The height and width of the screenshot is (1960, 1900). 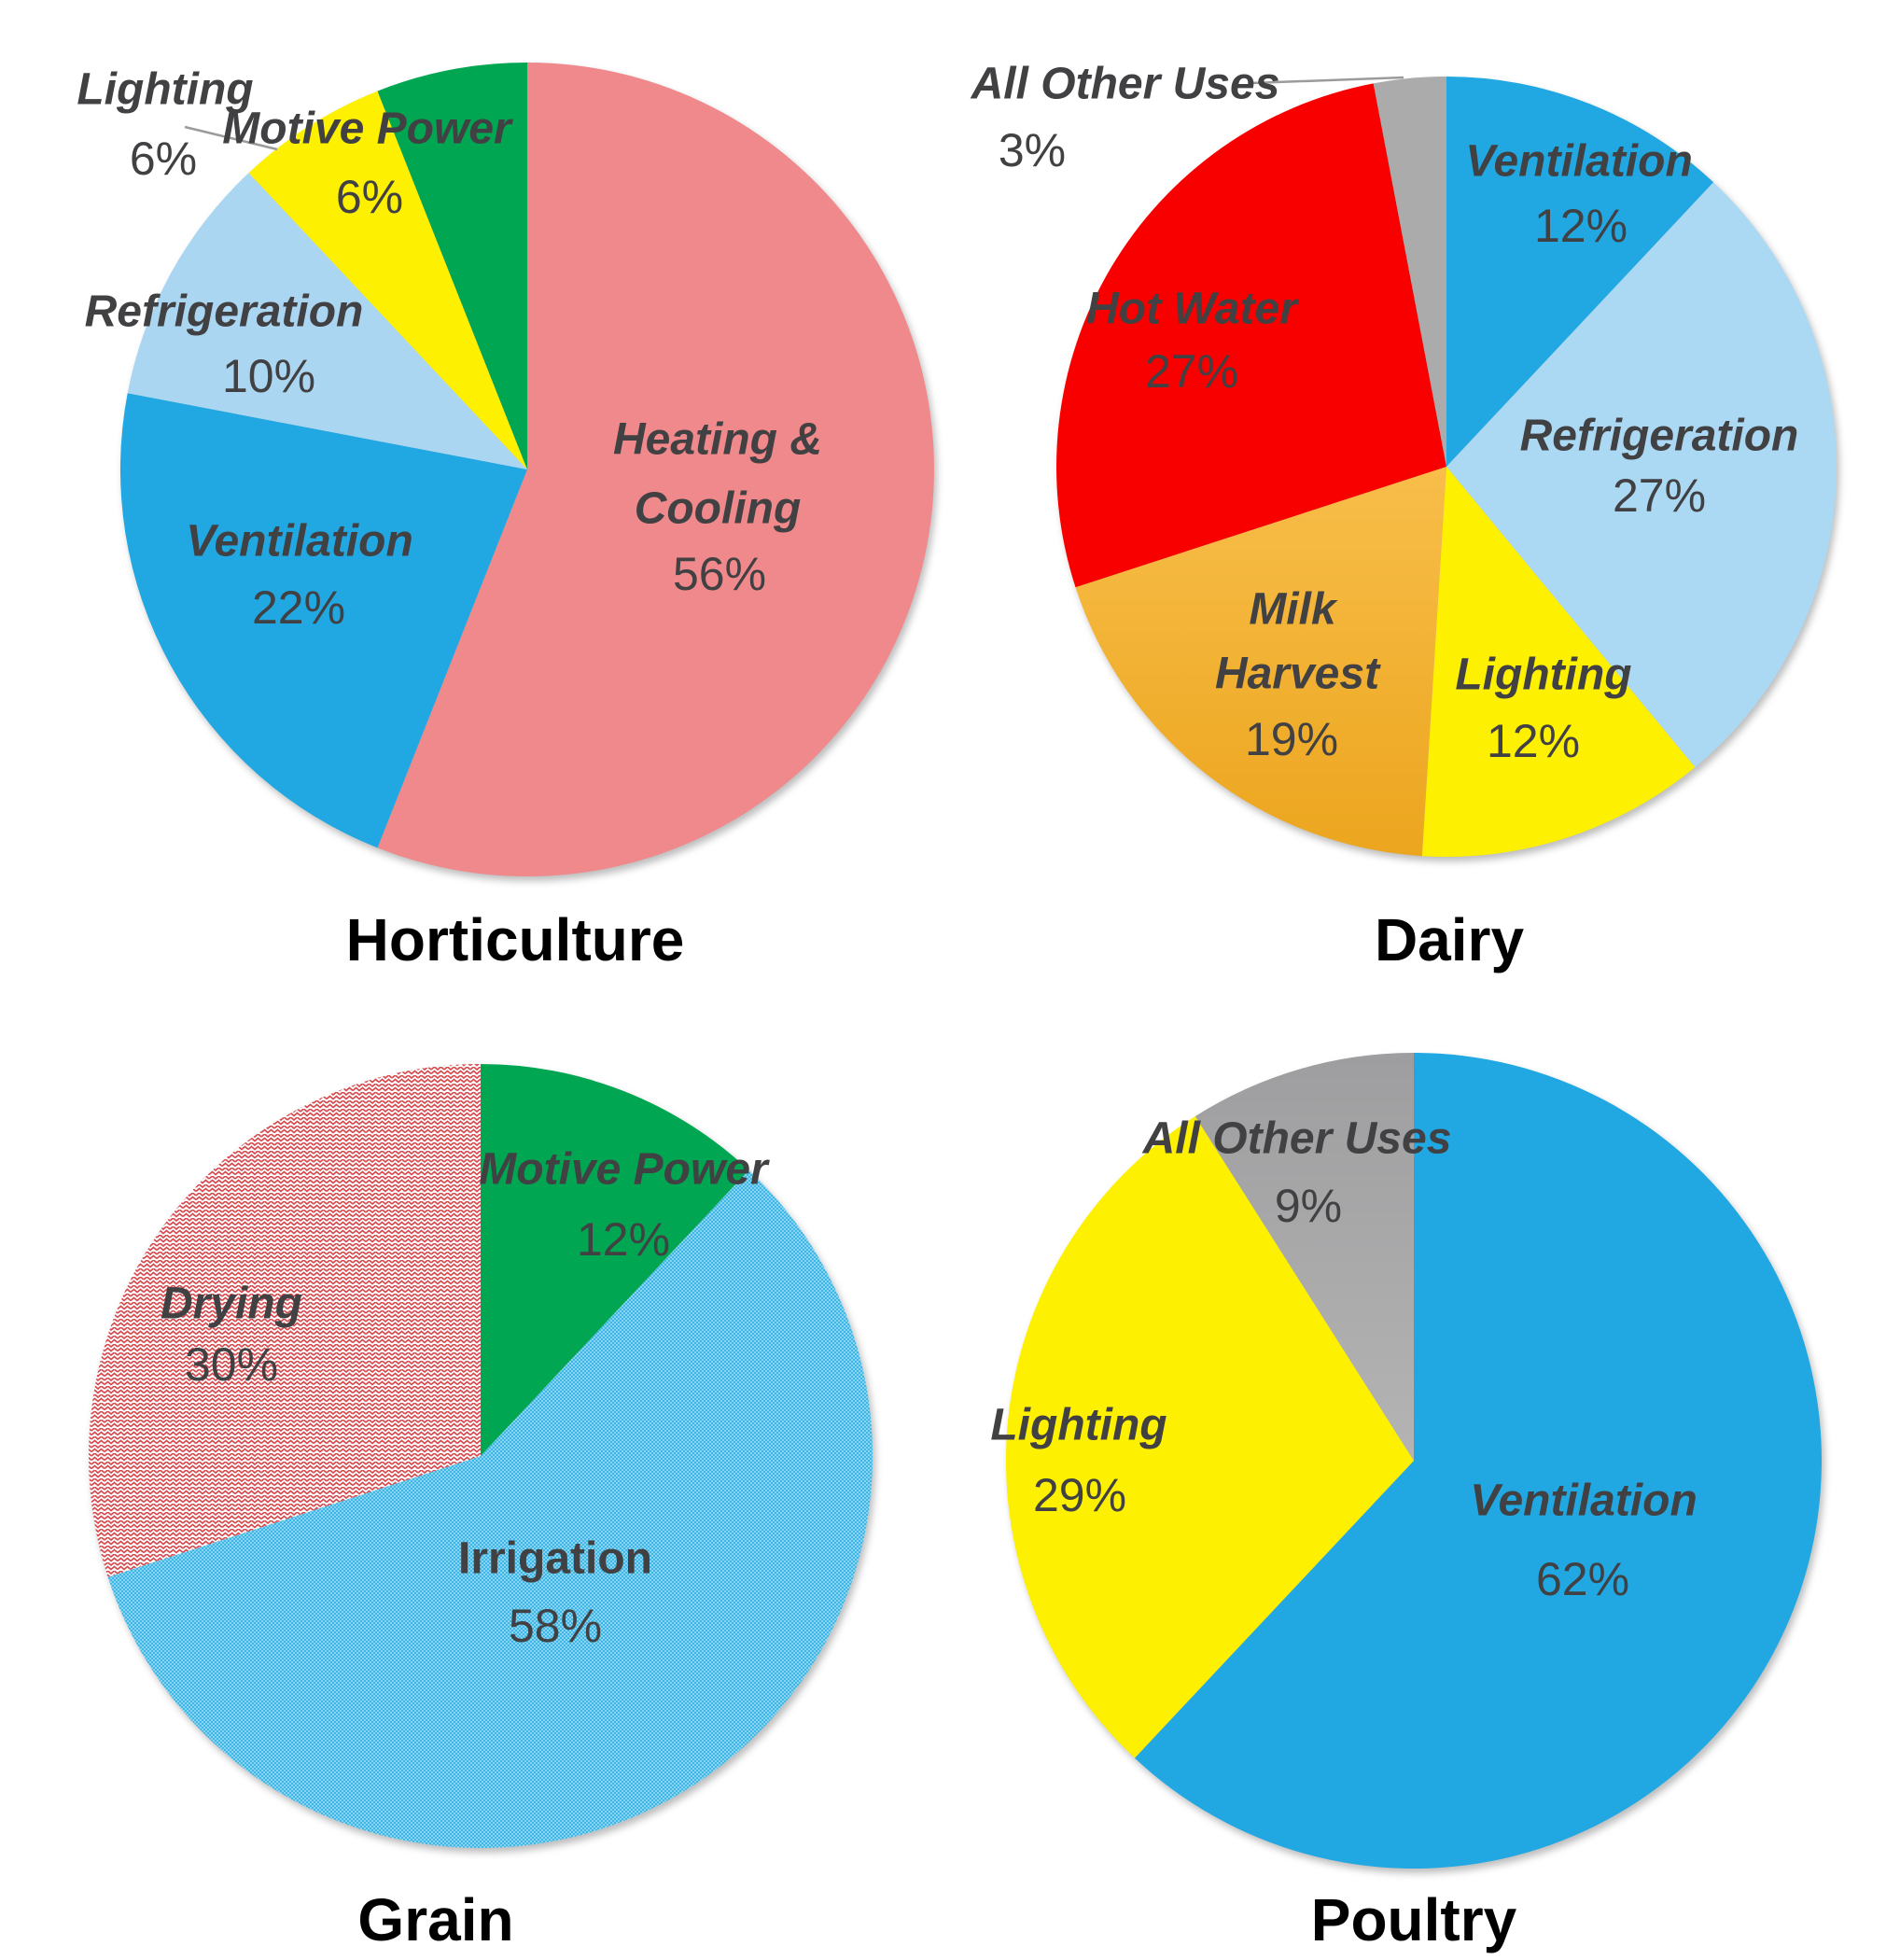 What do you see at coordinates (1659, 495) in the screenshot?
I see `slice-pct-dairy-refrigeration: 27%` at bounding box center [1659, 495].